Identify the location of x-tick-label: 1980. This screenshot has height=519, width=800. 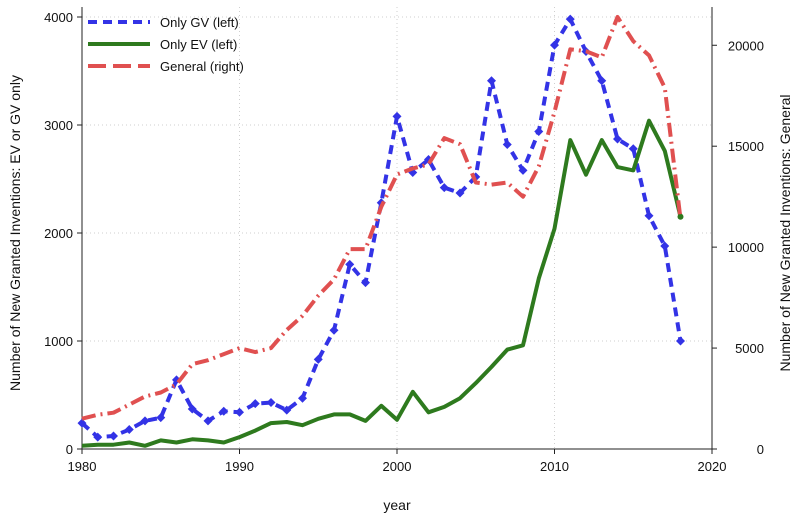
(82, 466).